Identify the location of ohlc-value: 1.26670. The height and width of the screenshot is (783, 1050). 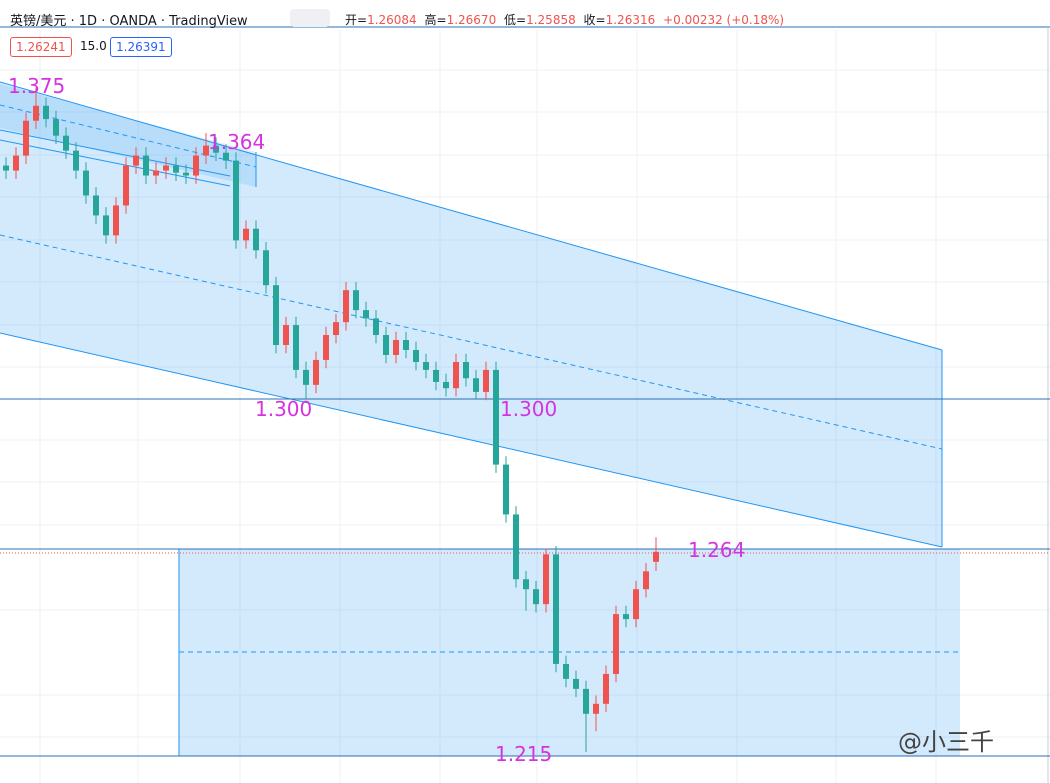
(471, 20).